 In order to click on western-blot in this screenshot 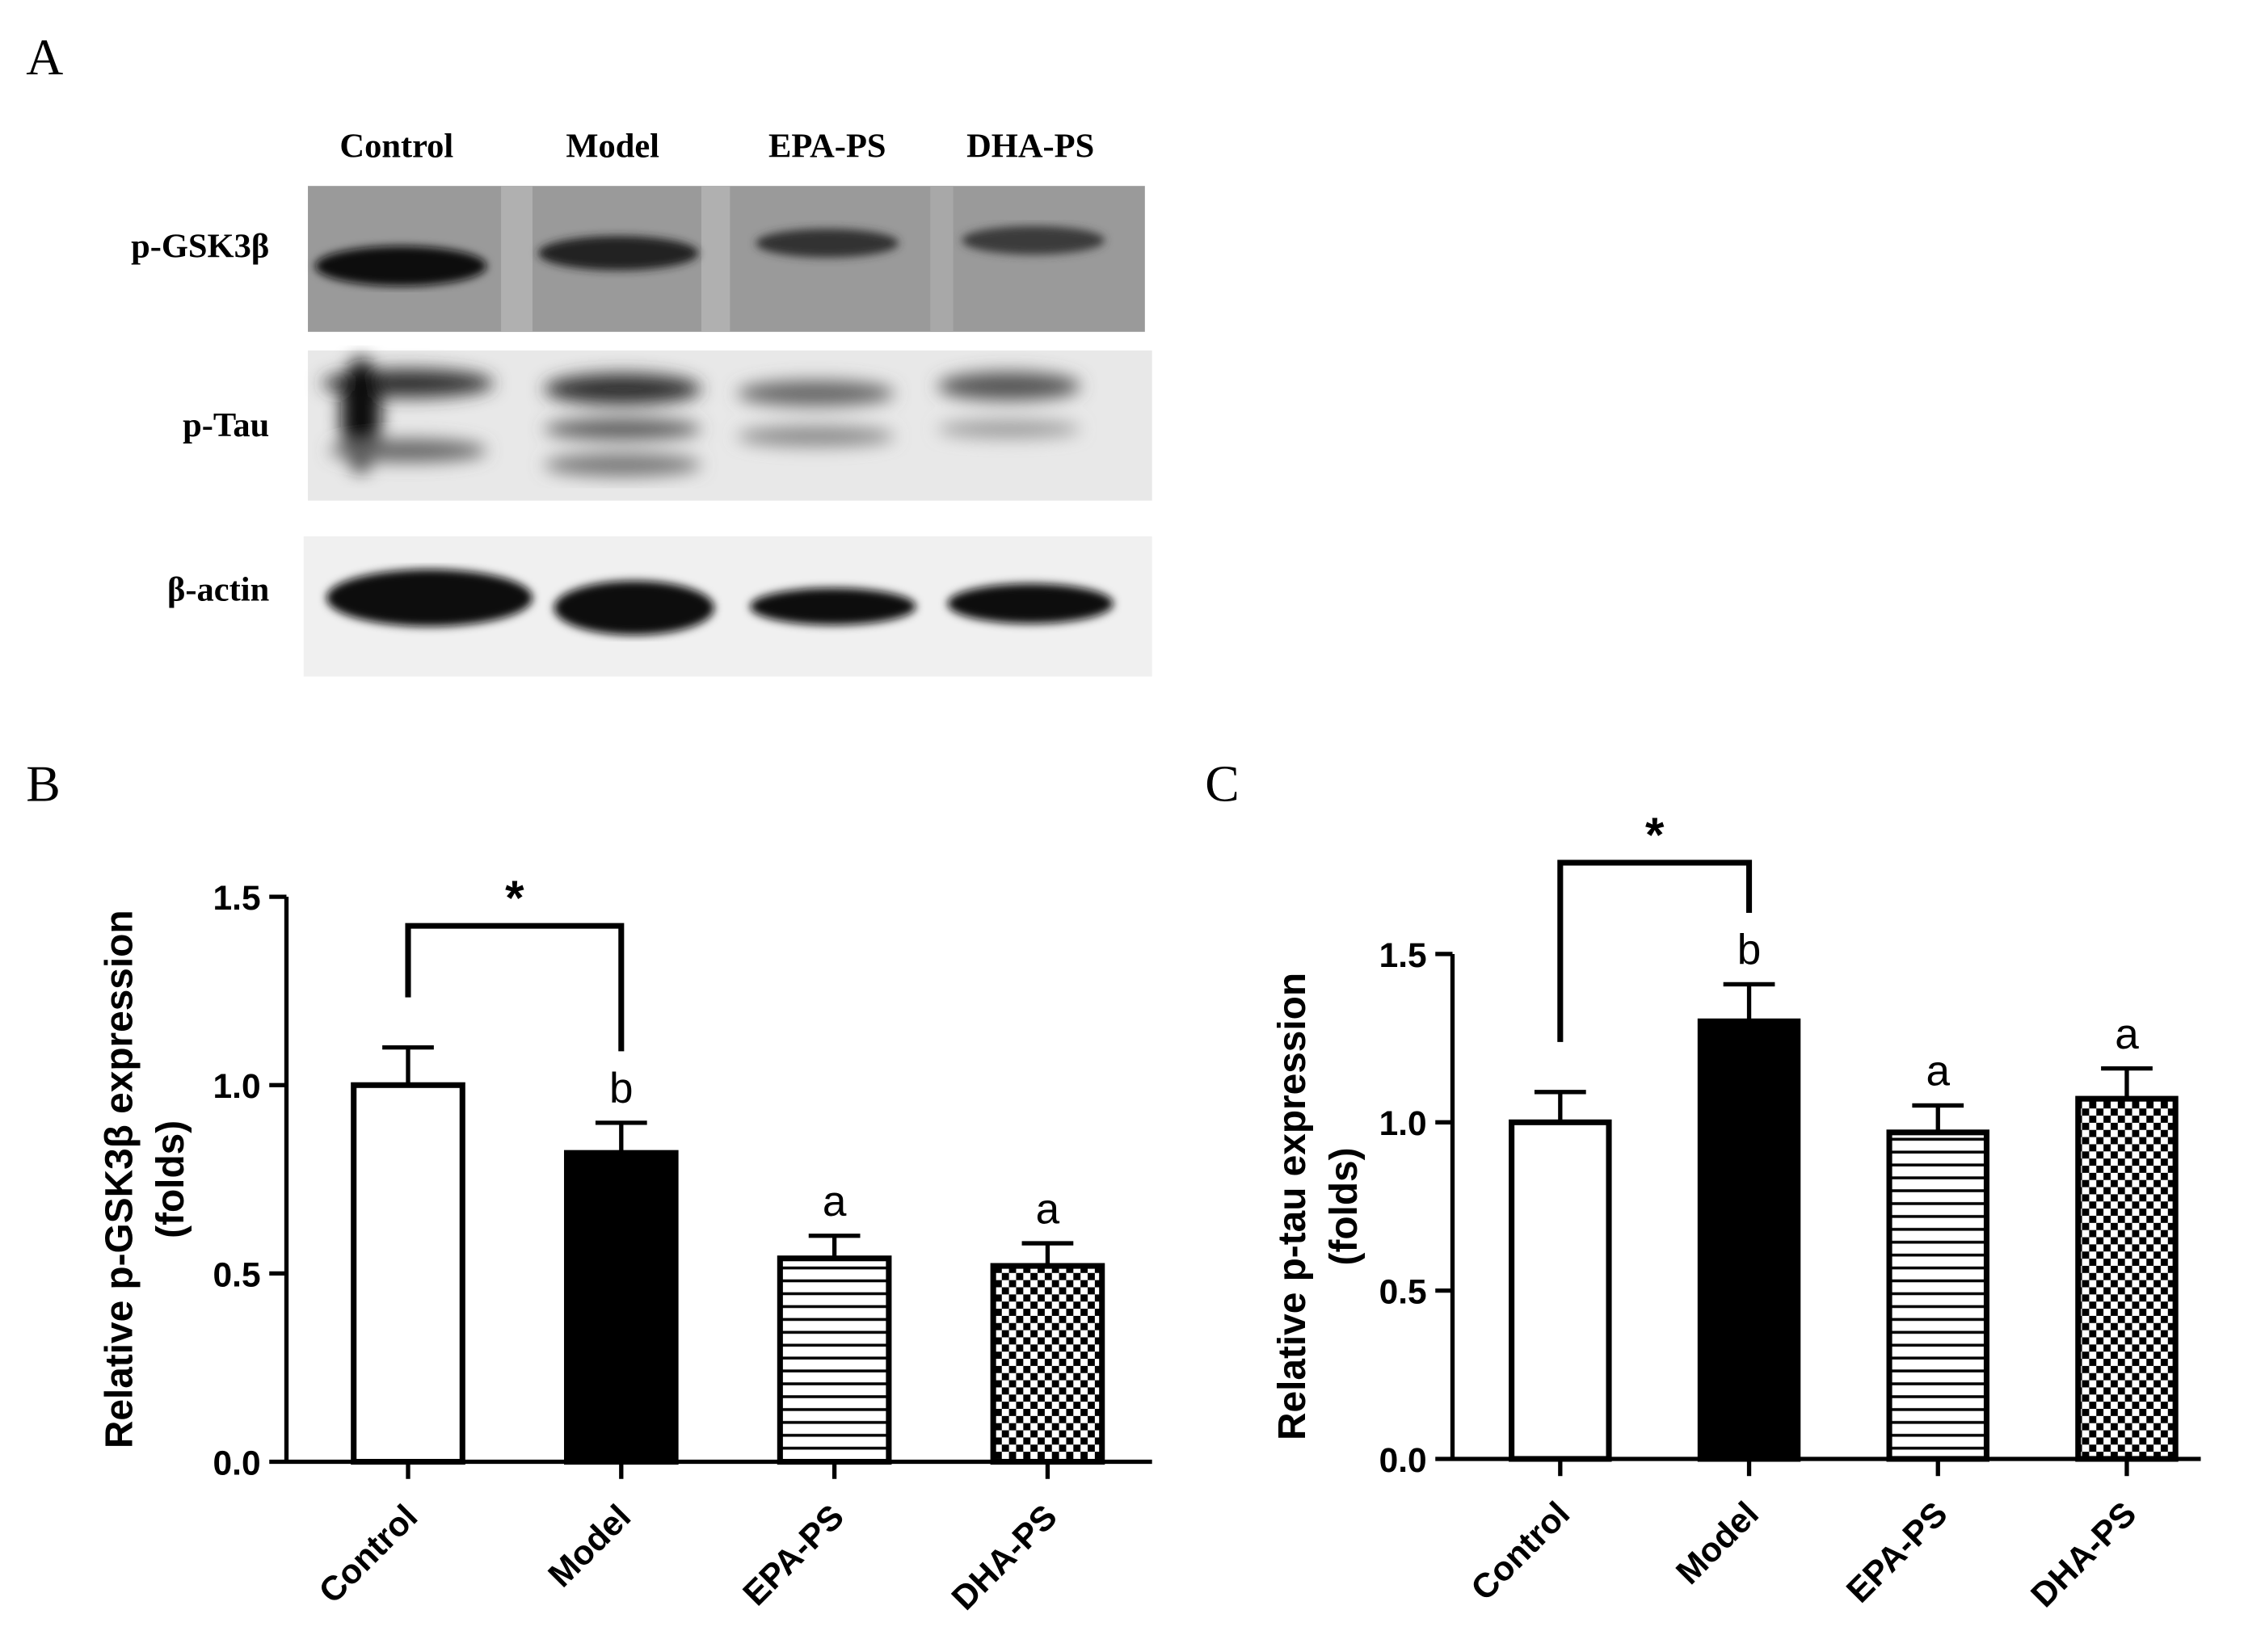, I will do `click(727, 431)`.